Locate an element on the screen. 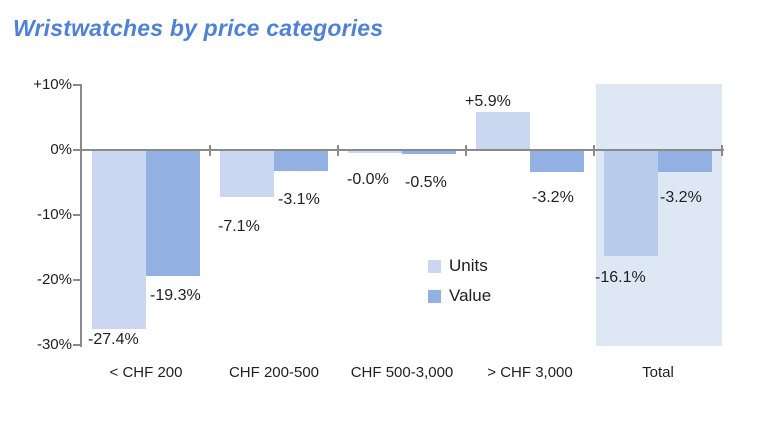 Image resolution: width=760 pixels, height=439 pixels. bar-units-total is located at coordinates (631, 203).